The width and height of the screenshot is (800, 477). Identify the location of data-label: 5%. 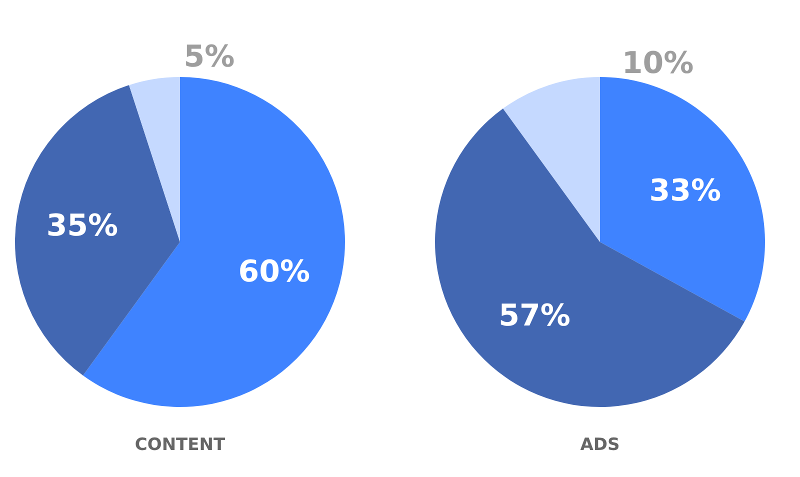
(209, 56).